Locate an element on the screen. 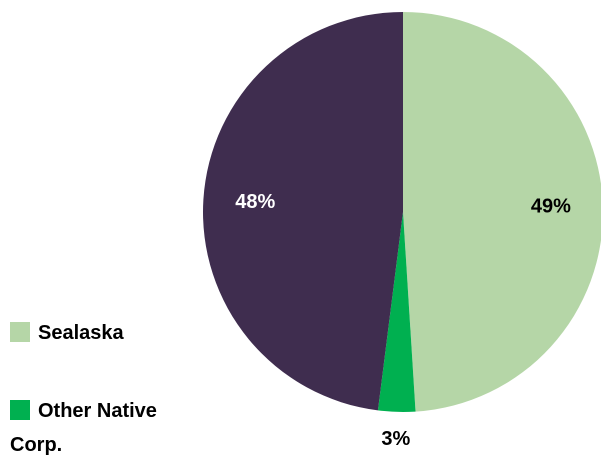 The height and width of the screenshot is (461, 601). data-label: 48% is located at coordinates (255, 202).